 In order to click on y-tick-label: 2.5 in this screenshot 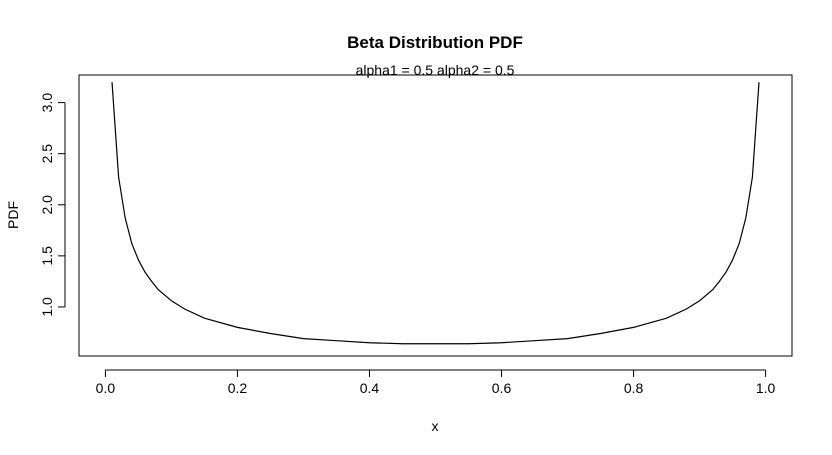, I will do `click(47, 154)`.